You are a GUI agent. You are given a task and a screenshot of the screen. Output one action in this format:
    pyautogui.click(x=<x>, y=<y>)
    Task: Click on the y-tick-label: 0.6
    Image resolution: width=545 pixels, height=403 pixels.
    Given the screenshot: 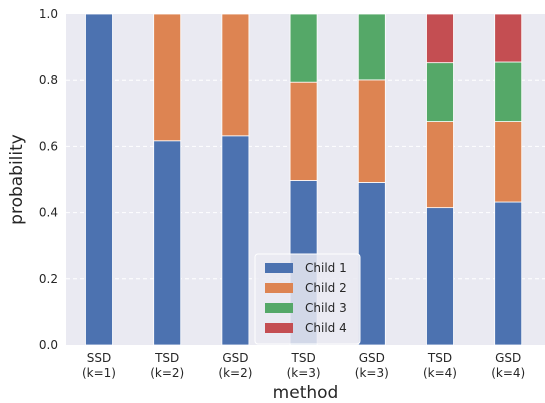 What is the action you would take?
    pyautogui.click(x=48, y=146)
    